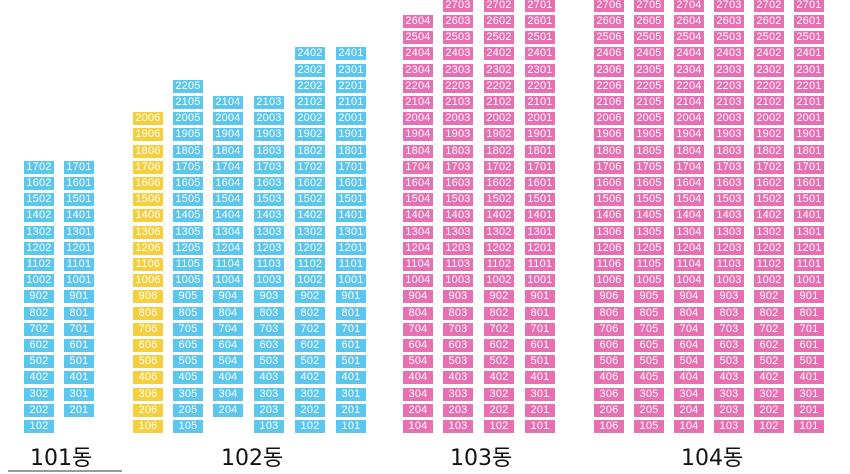 This screenshot has height=474, width=850. Describe the element at coordinates (351, 362) in the screenshot. I see `unit-501: 501` at that location.